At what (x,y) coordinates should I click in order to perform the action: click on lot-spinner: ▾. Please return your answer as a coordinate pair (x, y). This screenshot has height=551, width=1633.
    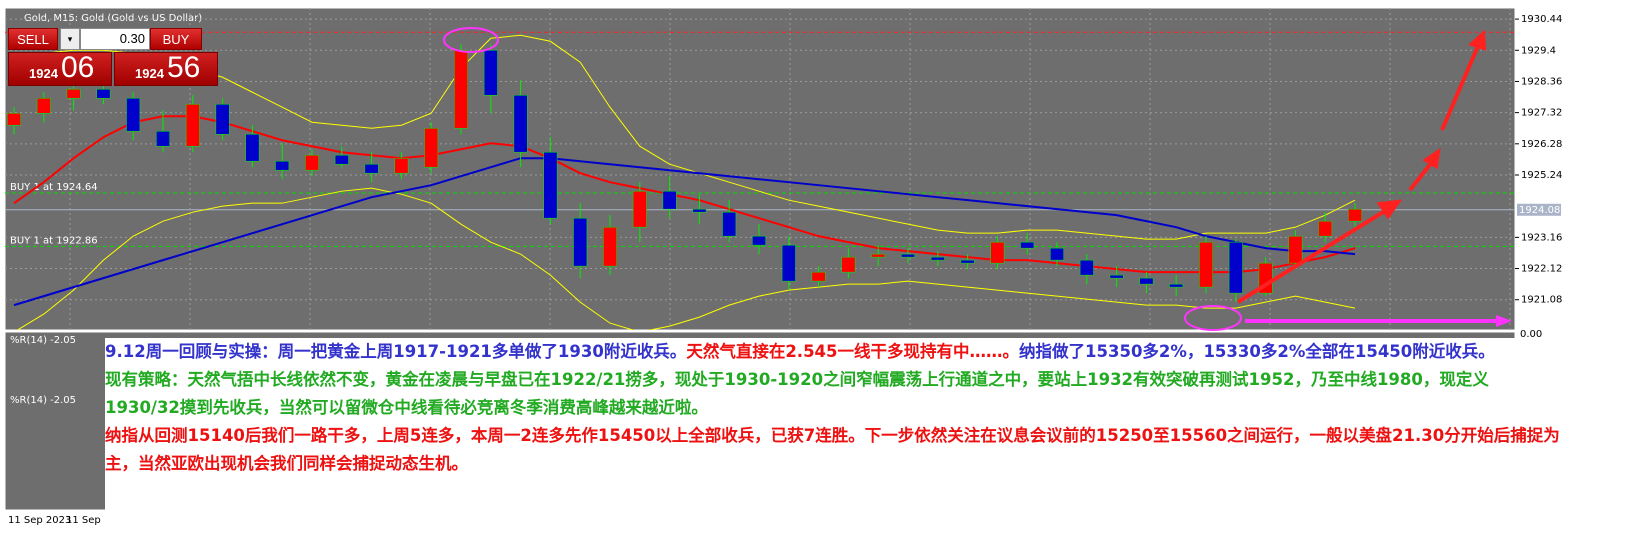
    Looking at the image, I should click on (70, 39).